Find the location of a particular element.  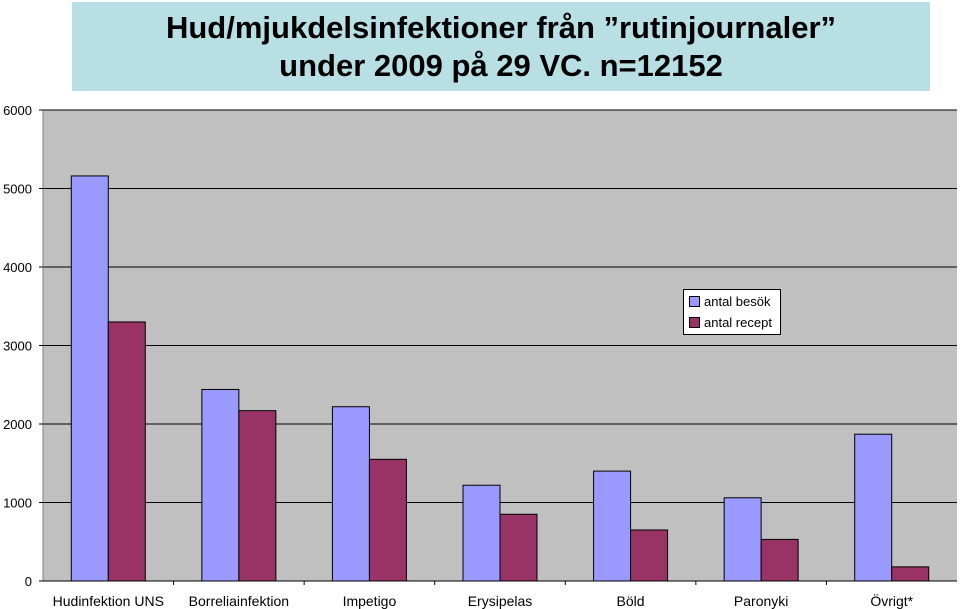

x-tick-label: Borreliainfektion is located at coordinates (239, 601).